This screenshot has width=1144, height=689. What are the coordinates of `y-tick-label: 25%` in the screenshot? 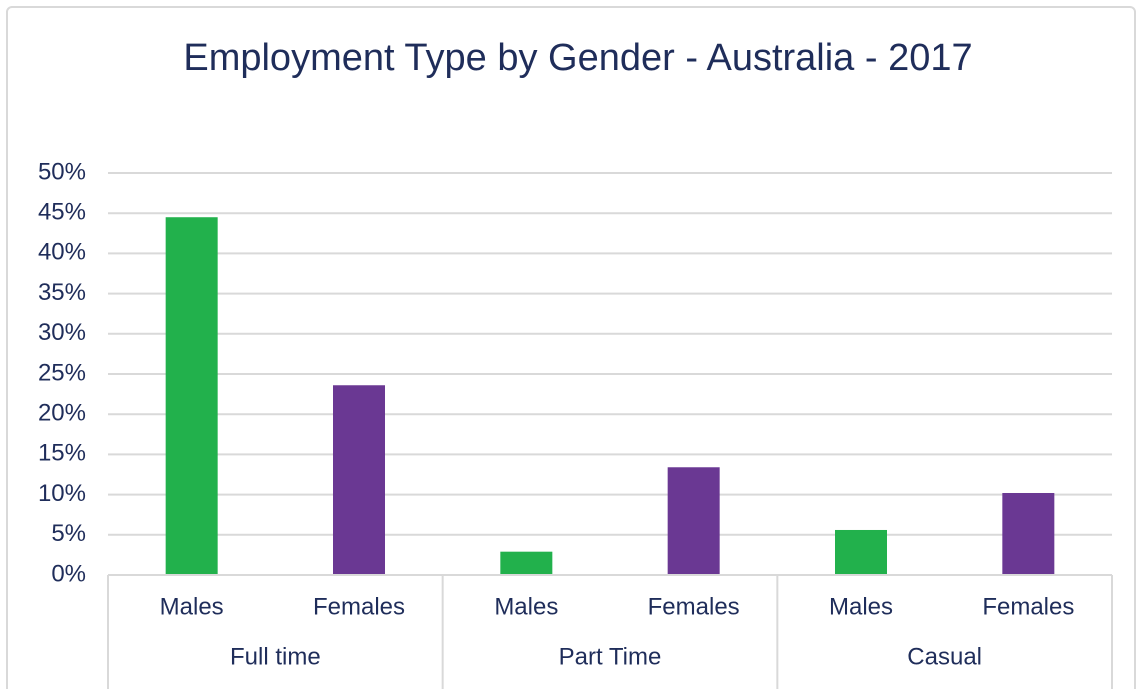 It's located at (62, 372).